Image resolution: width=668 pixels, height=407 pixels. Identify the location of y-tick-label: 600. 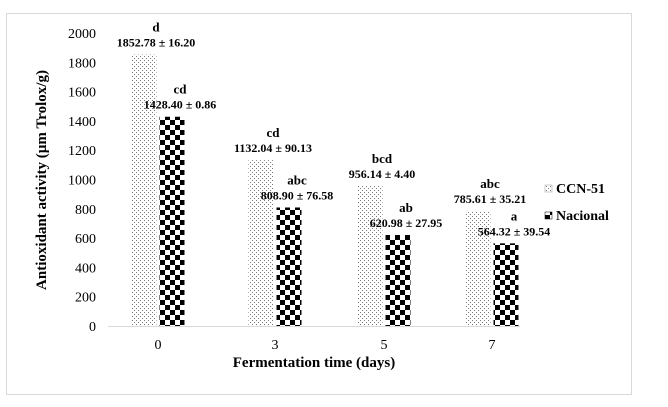
(85, 239).